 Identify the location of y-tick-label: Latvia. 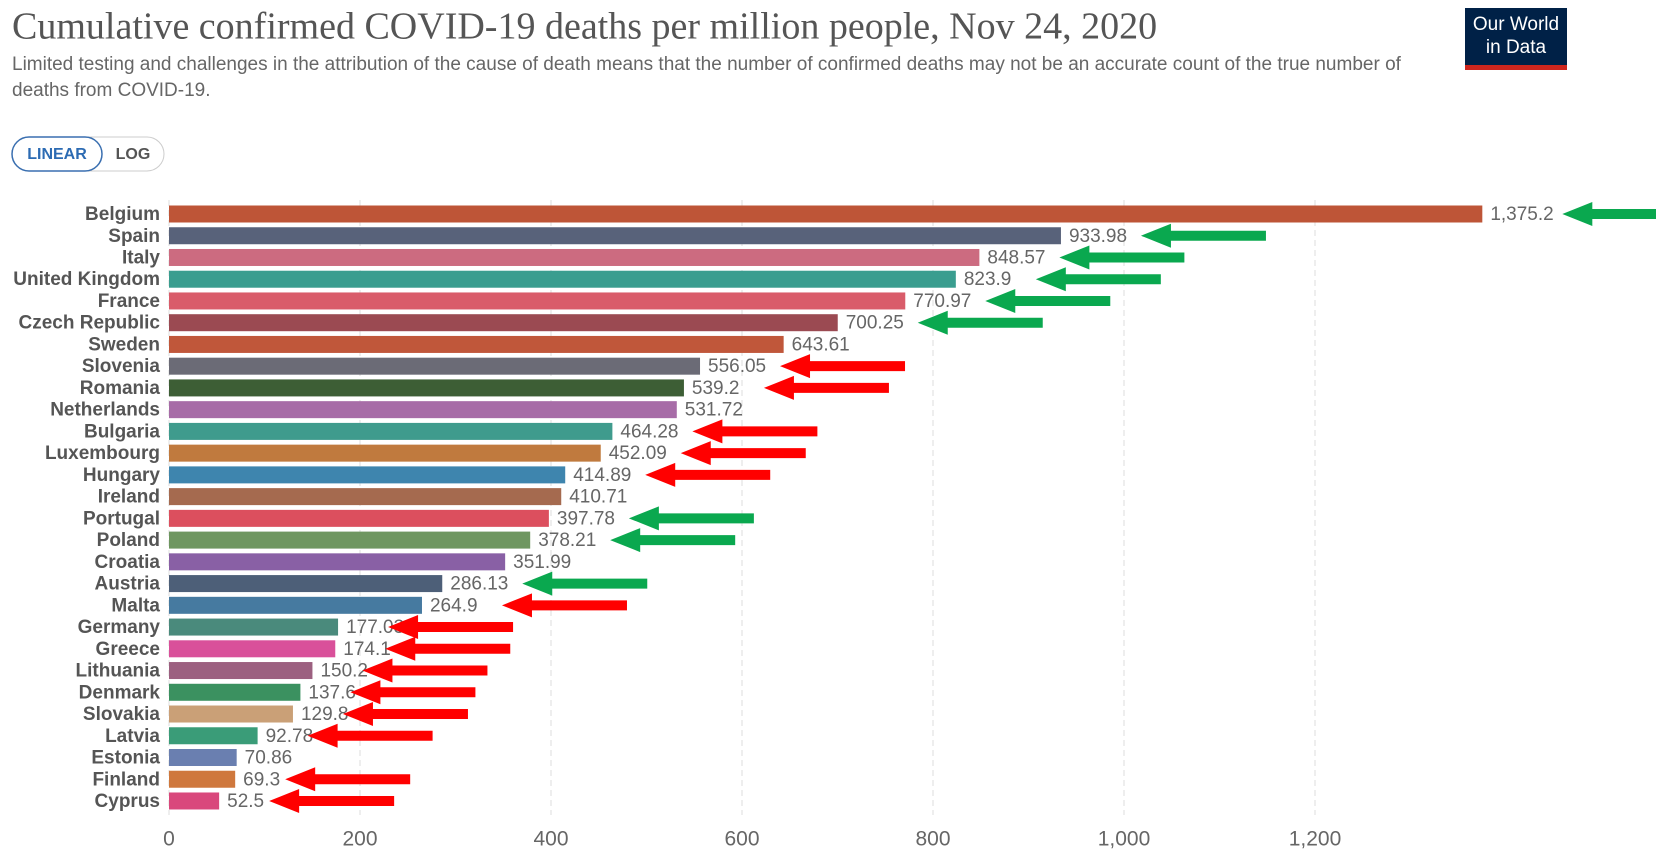
(132, 736).